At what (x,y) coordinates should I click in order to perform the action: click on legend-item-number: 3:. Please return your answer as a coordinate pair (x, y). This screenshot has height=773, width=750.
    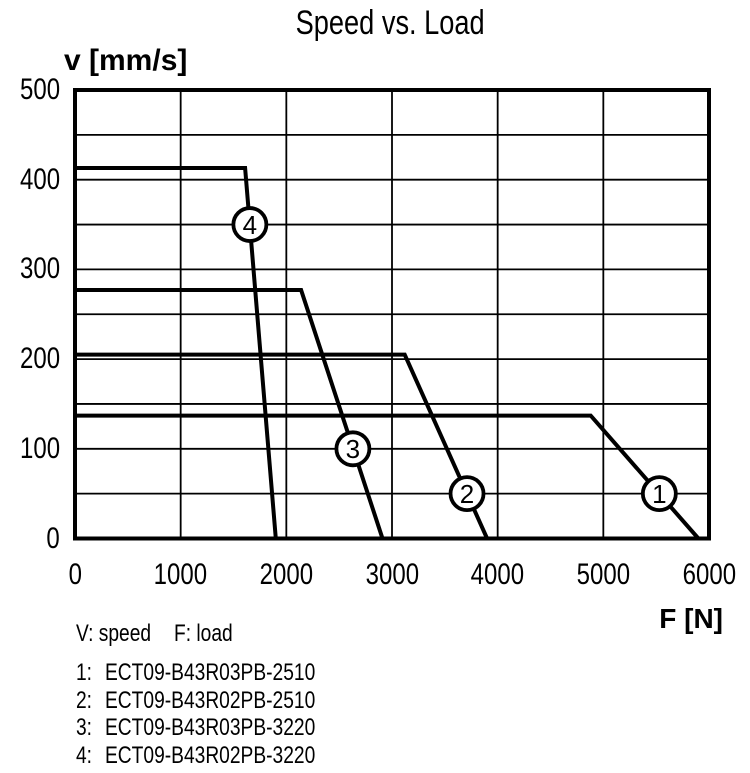
    Looking at the image, I should click on (86, 728).